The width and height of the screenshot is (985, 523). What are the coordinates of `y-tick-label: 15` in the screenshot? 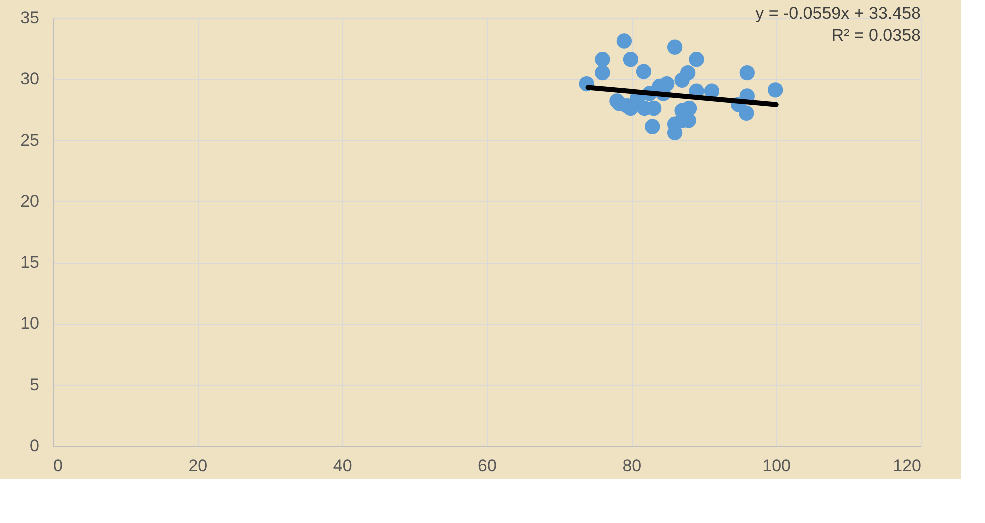 It's located at (30, 262).